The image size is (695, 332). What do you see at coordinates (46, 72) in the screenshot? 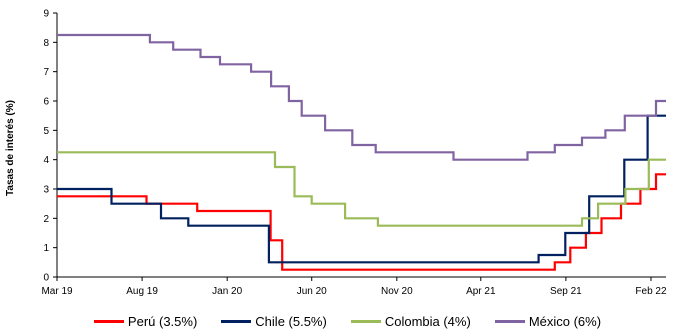
I see `y-tick-label: 7` at bounding box center [46, 72].